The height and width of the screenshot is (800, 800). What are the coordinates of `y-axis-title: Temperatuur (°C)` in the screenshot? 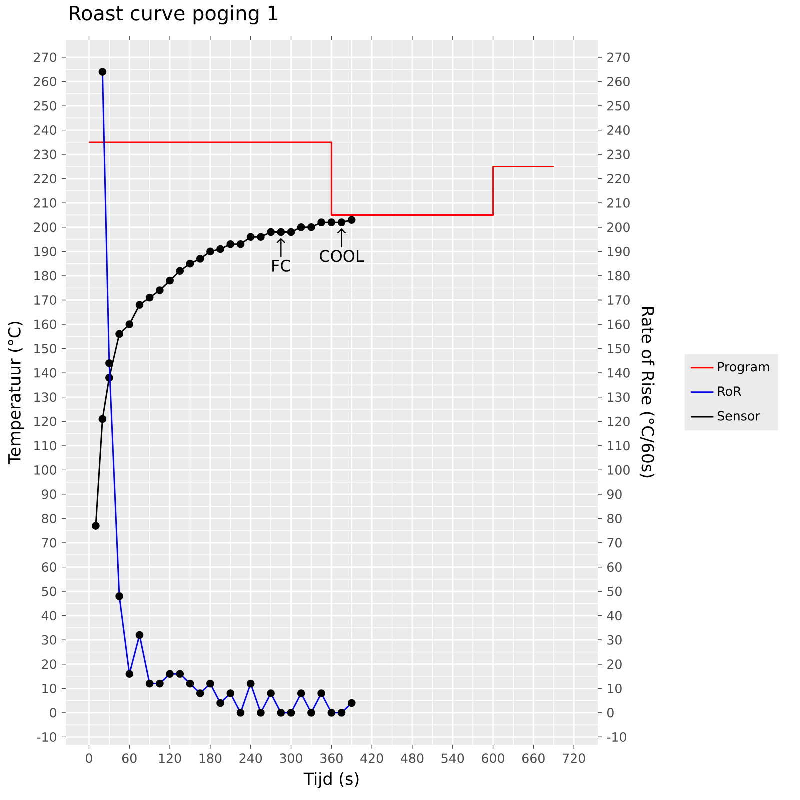 It's located at (16, 393).